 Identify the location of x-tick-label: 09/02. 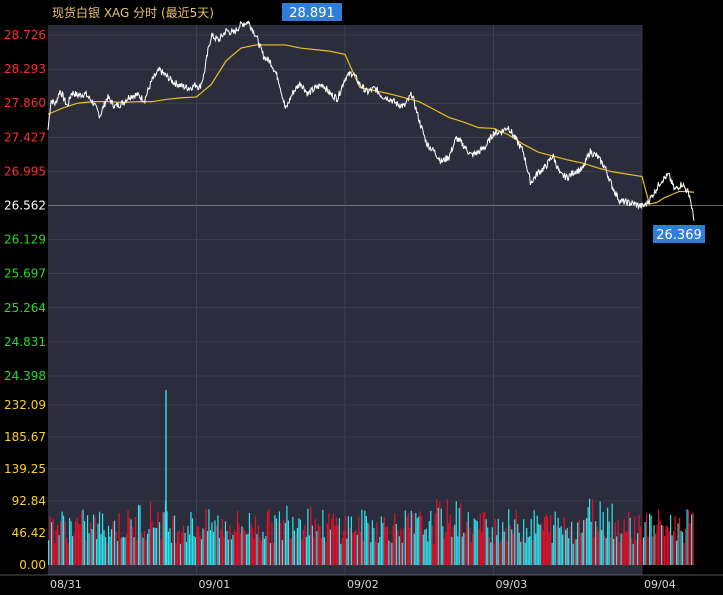
(363, 584).